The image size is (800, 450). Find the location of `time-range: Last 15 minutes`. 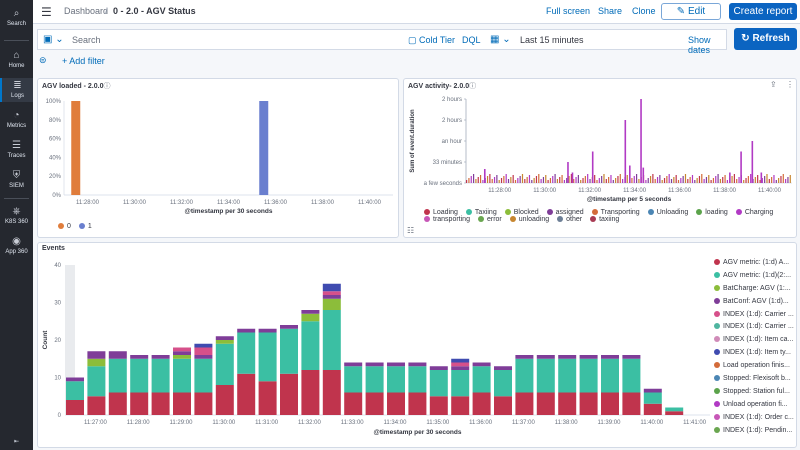

time-range: Last 15 minutes is located at coordinates (552, 40).